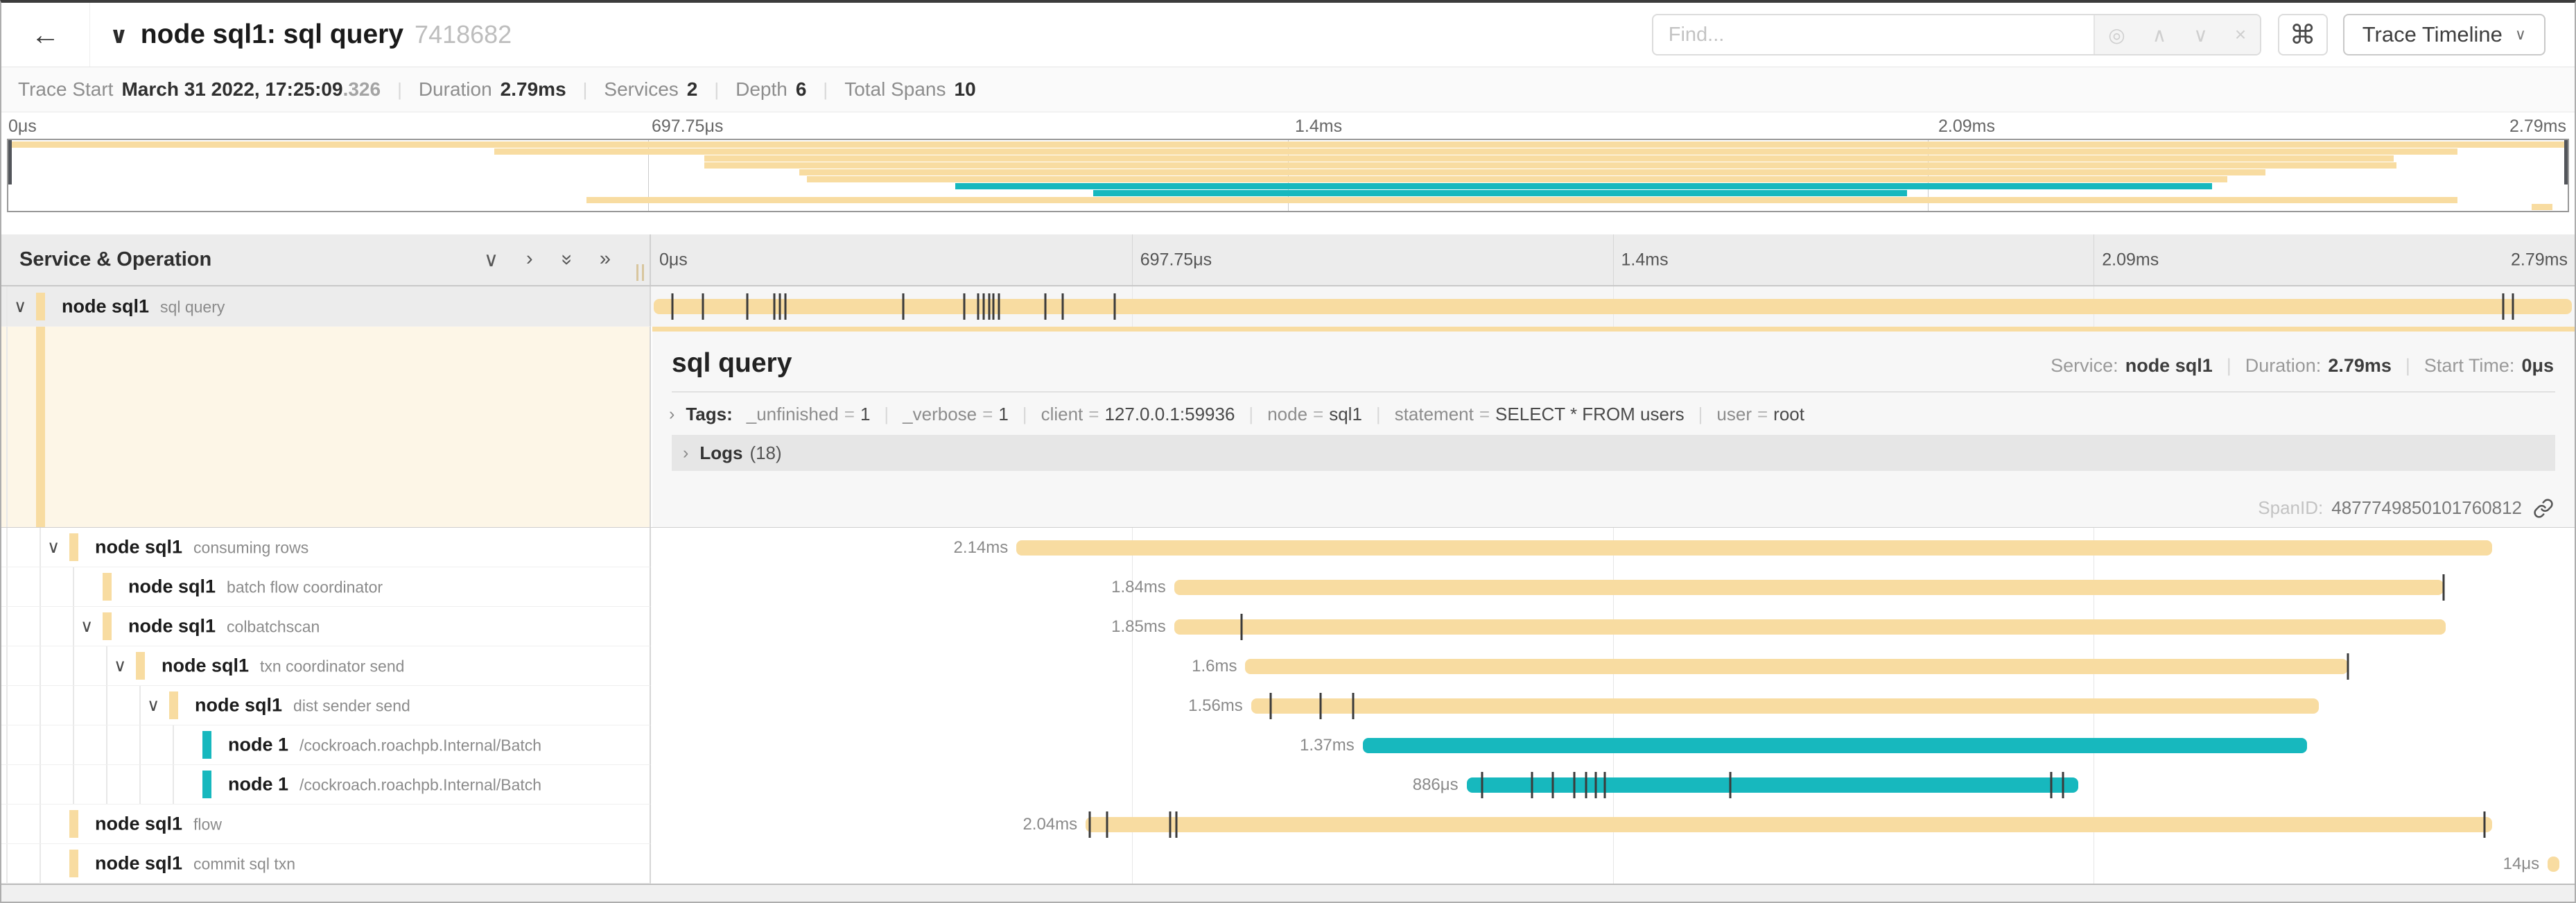 The image size is (2576, 903). I want to click on keyboard-shortcuts-button: ⌘, so click(2302, 34).